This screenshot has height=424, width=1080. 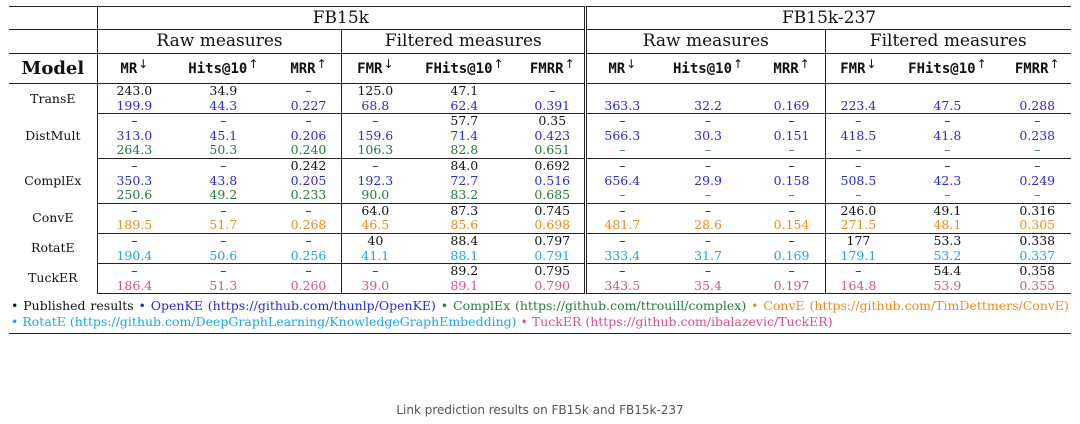 What do you see at coordinates (621, 286) in the screenshot?
I see `table-cell: 343.5` at bounding box center [621, 286].